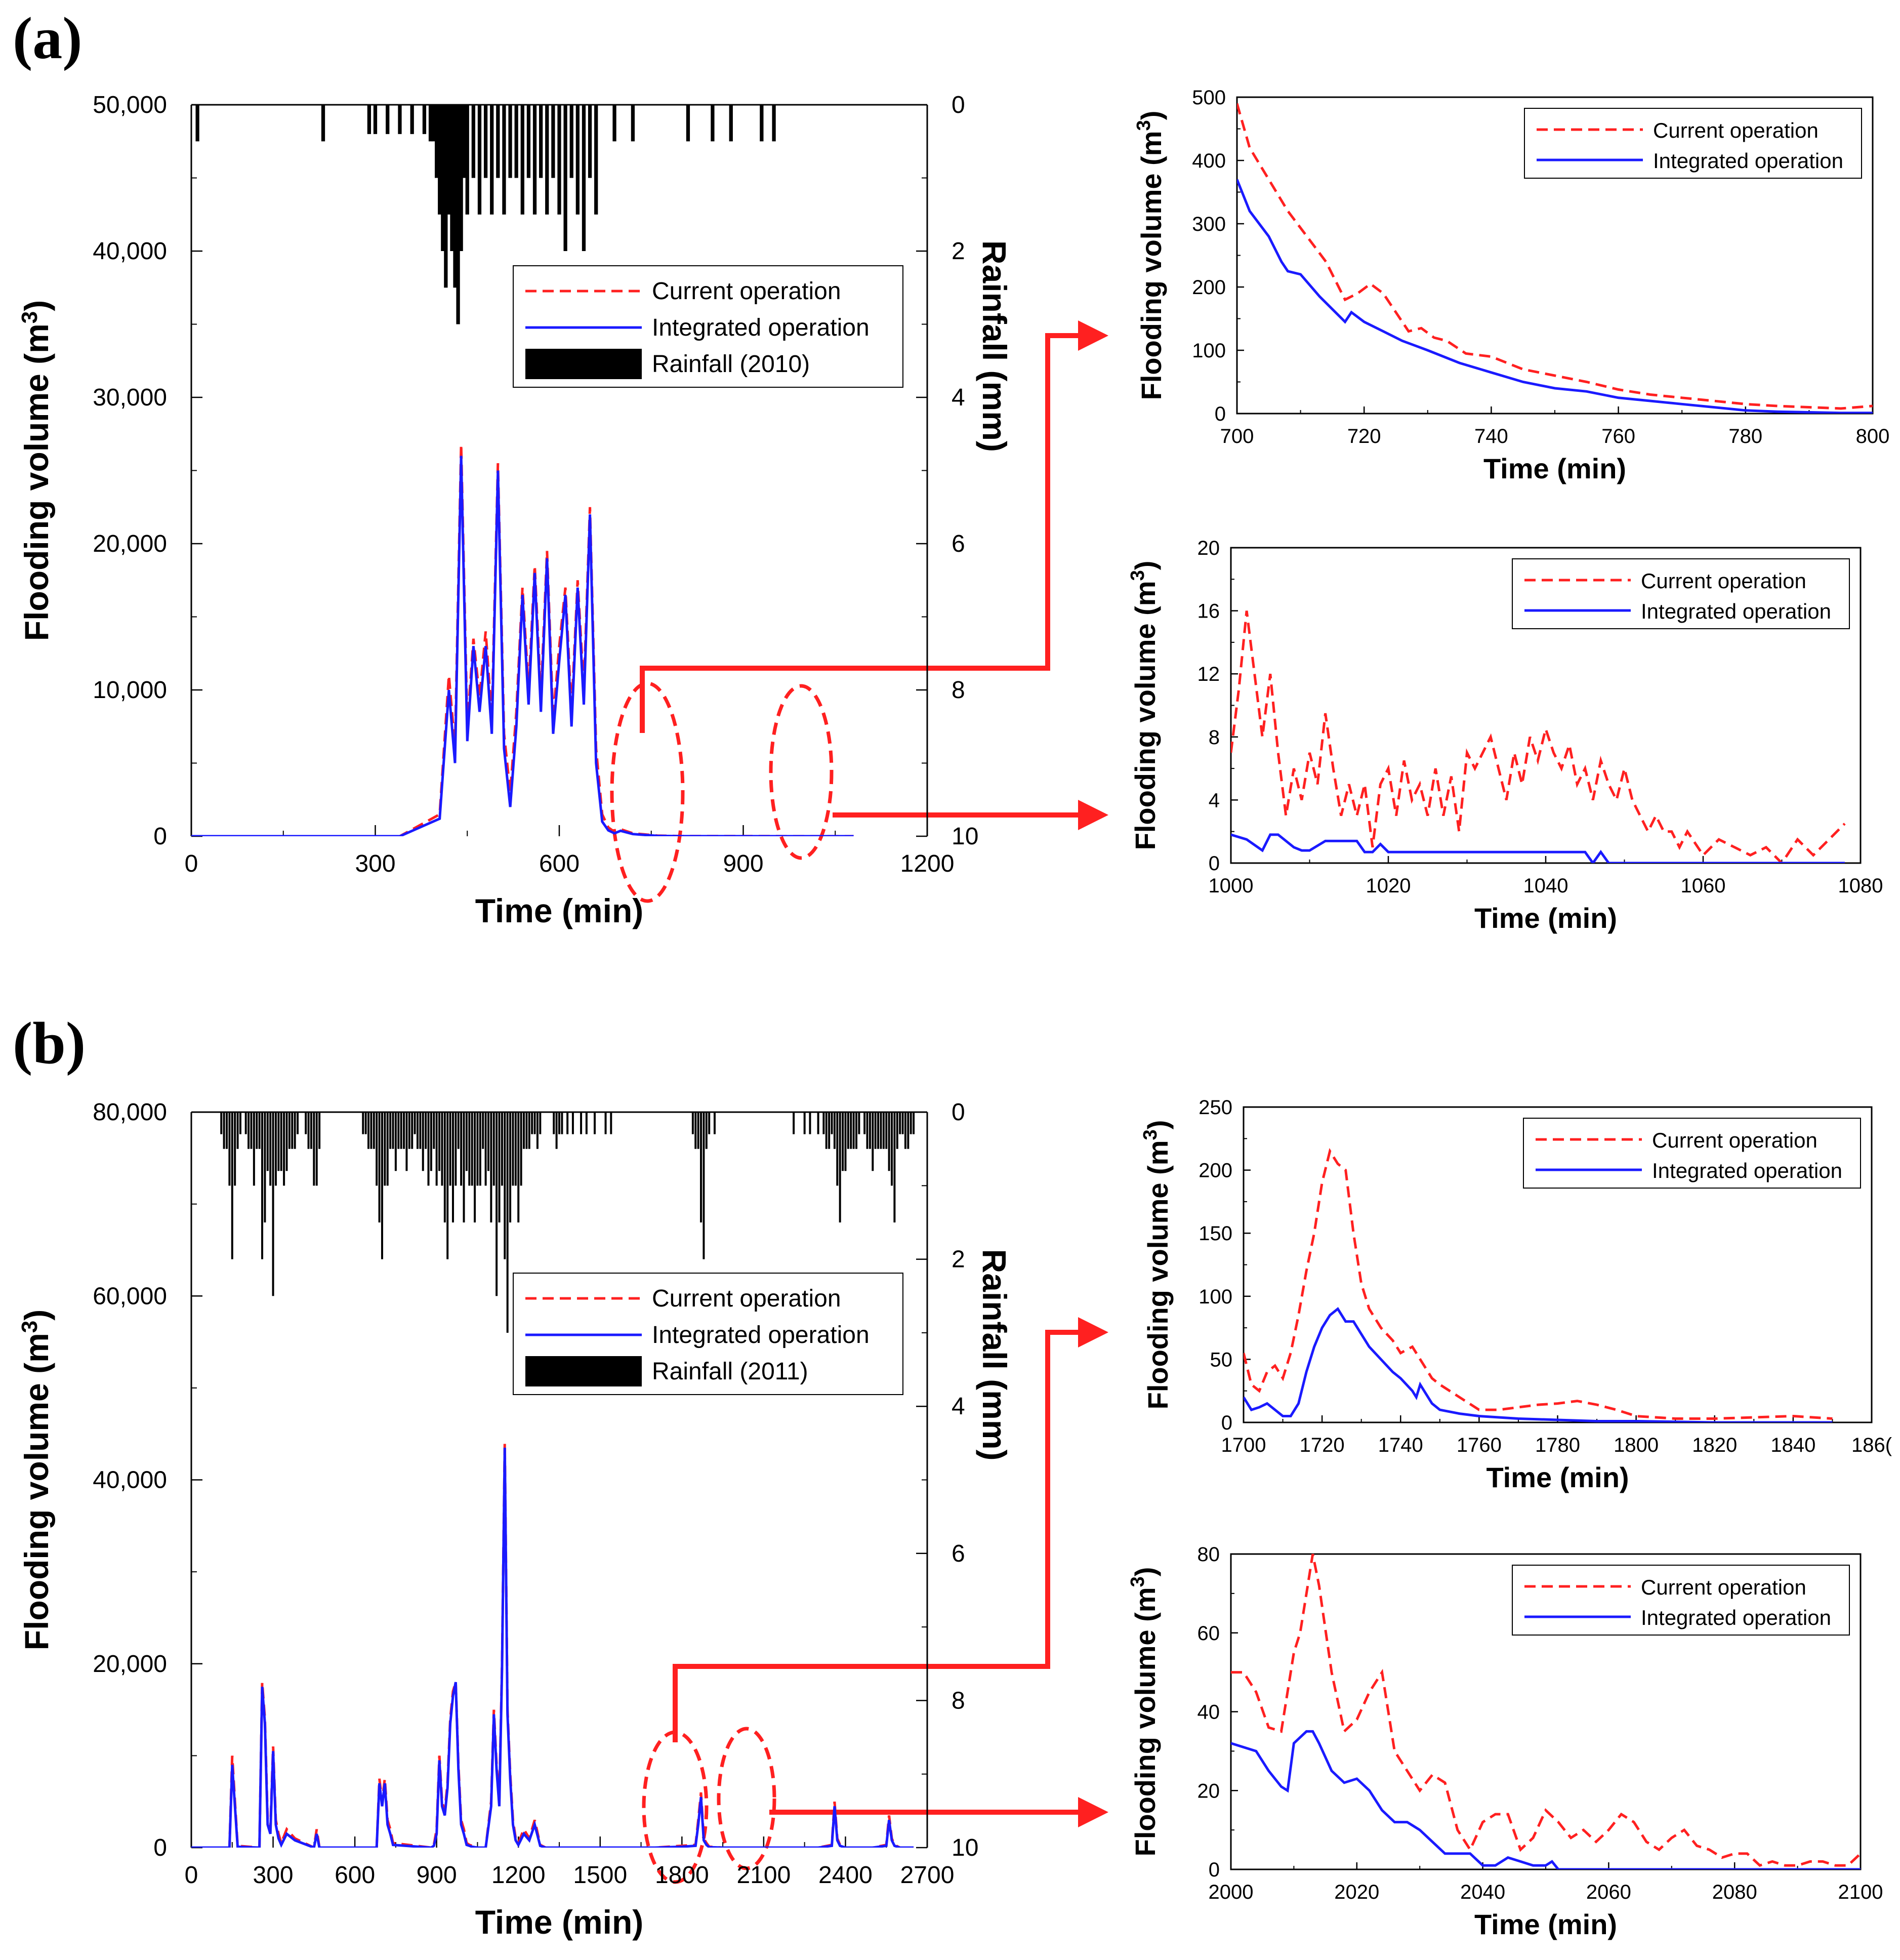 Image resolution: width=1900 pixels, height=1960 pixels. I want to click on x-tick-label: 600, so click(560, 863).